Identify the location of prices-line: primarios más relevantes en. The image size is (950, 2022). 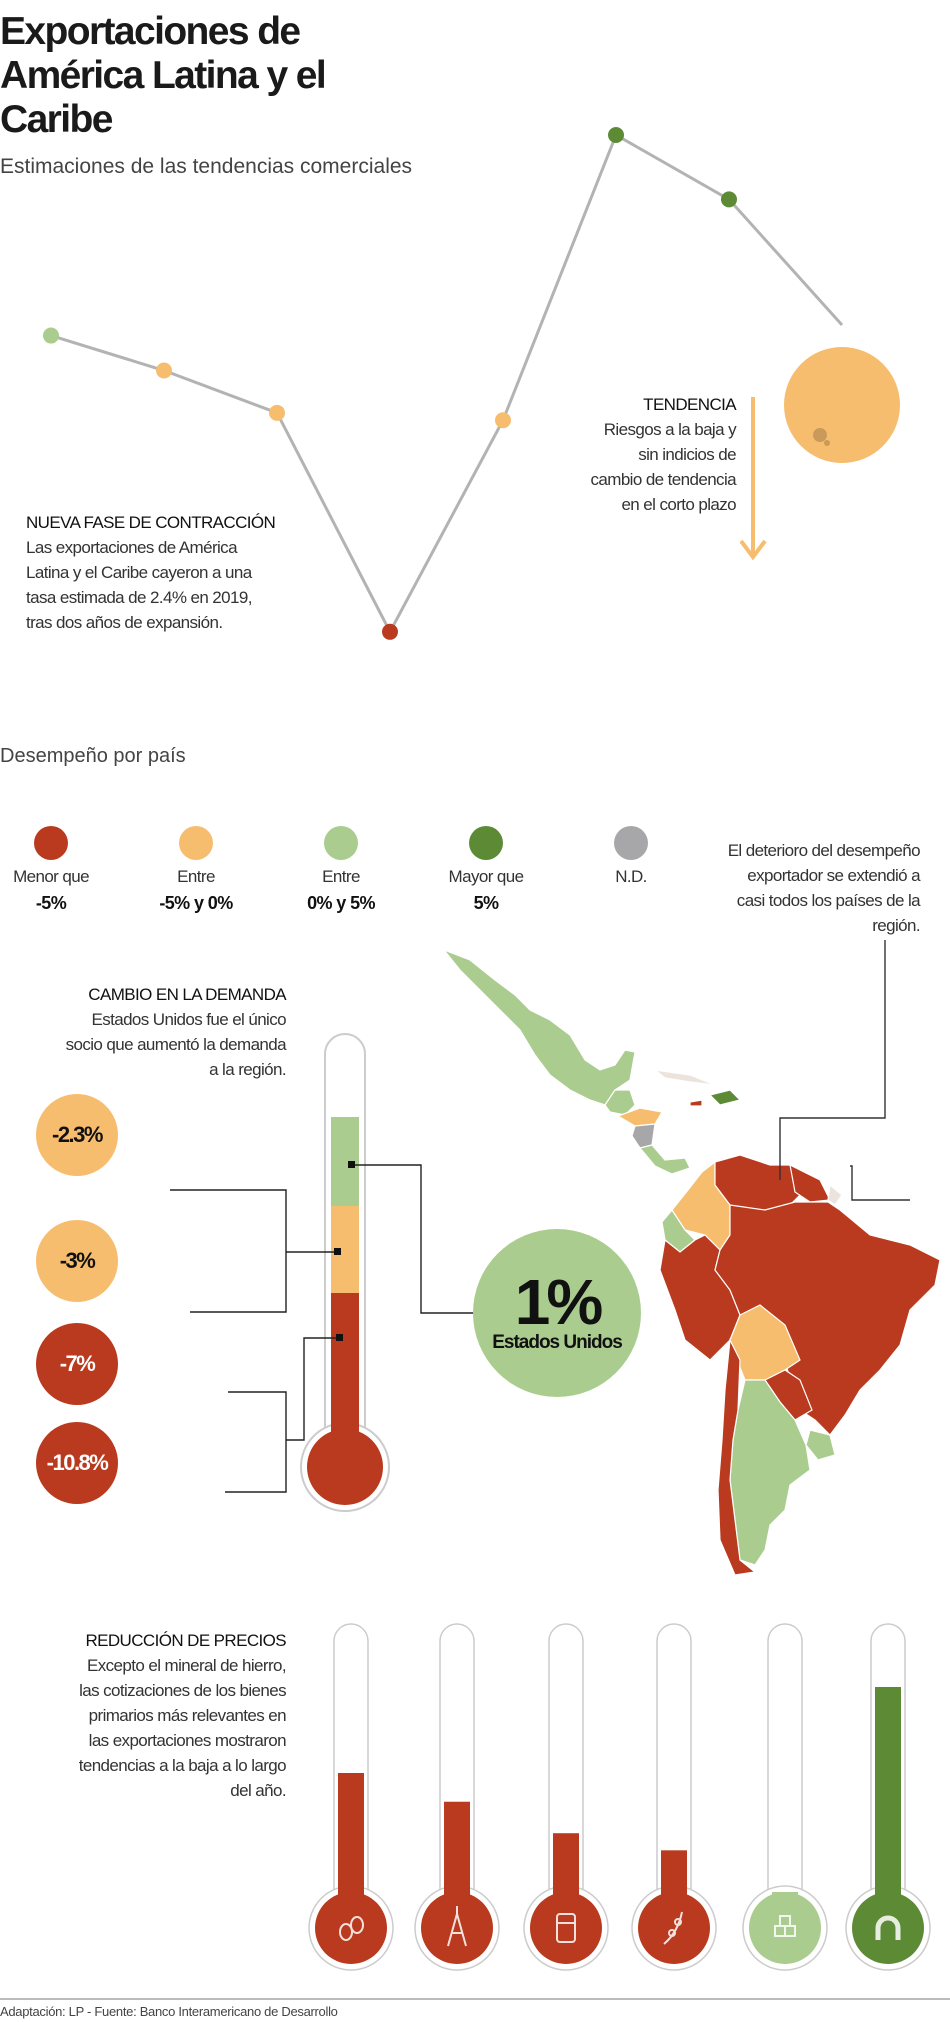
(187, 1715).